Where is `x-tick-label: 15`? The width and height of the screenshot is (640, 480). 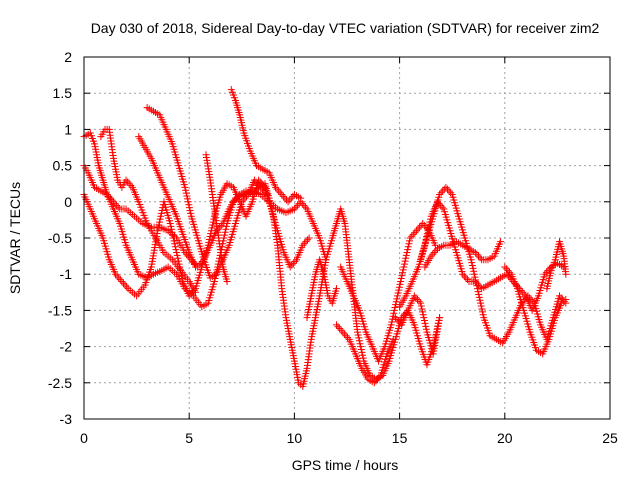
x-tick-label: 15 is located at coordinates (400, 438).